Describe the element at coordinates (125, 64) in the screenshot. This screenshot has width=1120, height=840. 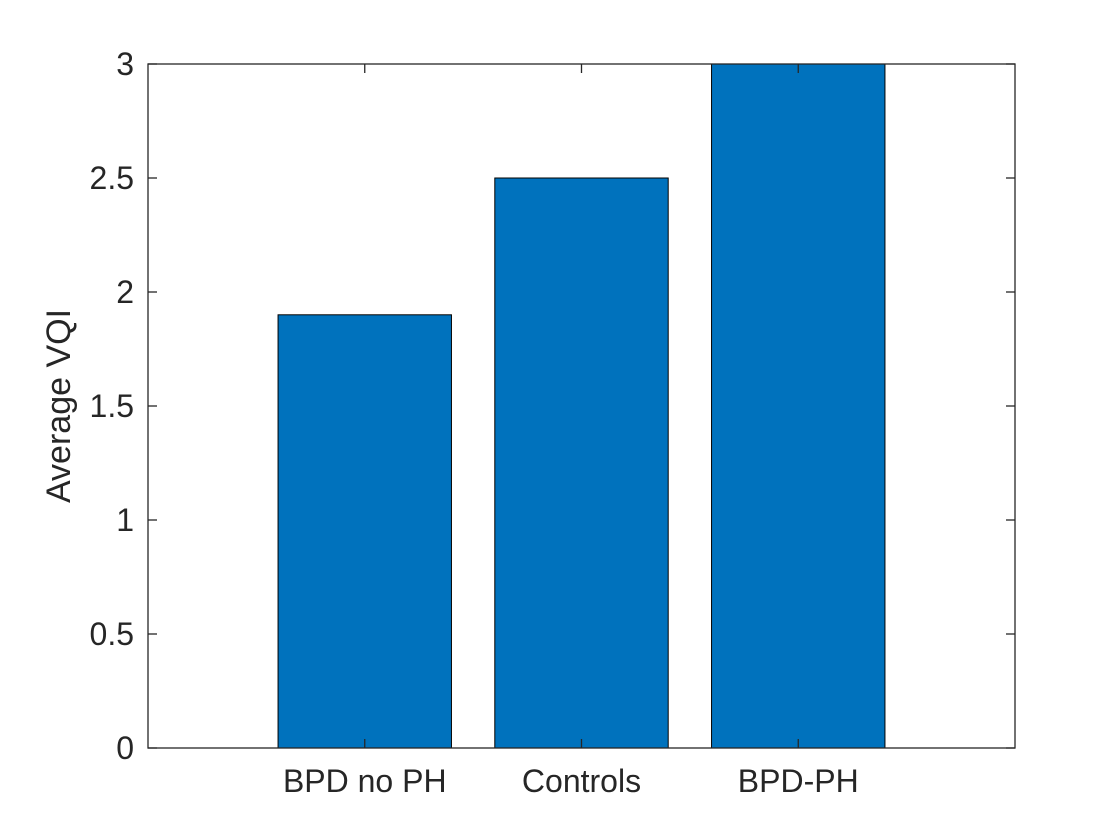
I see `y-tick-label: 3` at that location.